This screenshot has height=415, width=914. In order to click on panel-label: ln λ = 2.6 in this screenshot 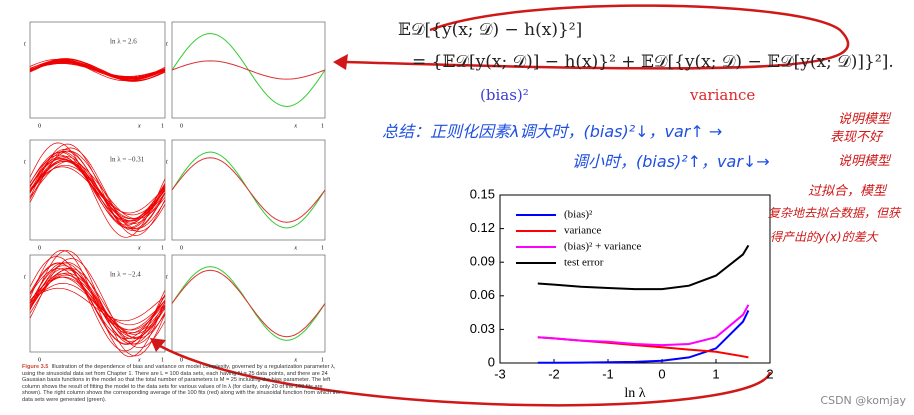, I will do `click(123, 42)`.